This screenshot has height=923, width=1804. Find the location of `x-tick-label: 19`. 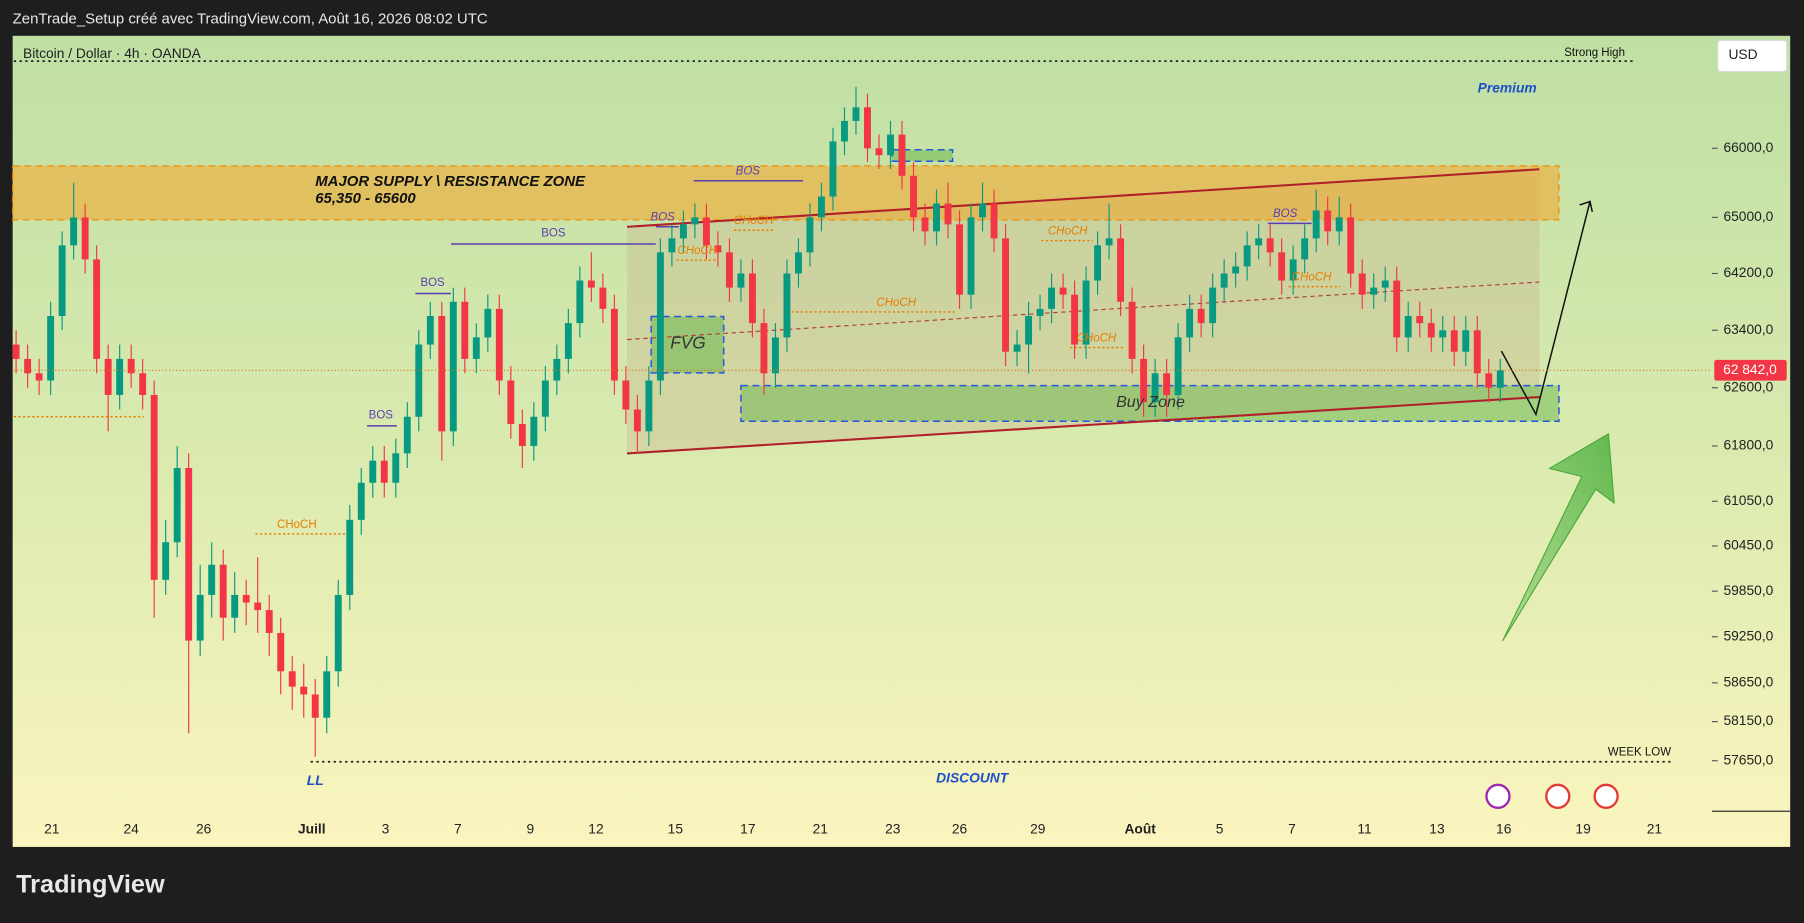

x-tick-label: 19 is located at coordinates (1583, 828).